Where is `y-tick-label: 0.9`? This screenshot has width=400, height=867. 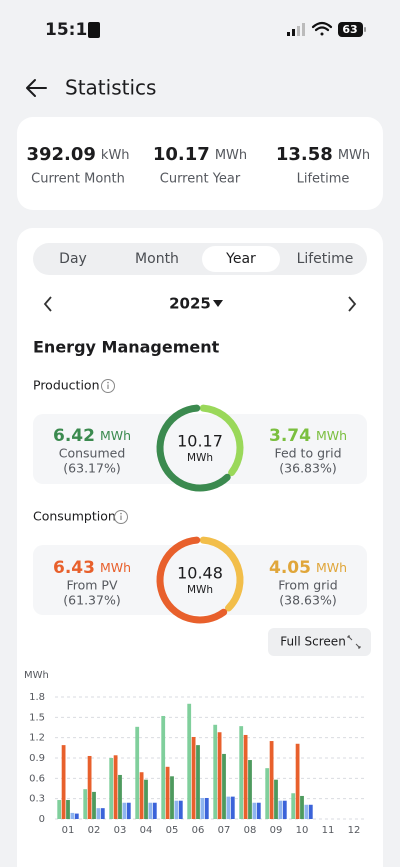 y-tick-label: 0.9 is located at coordinates (37, 758).